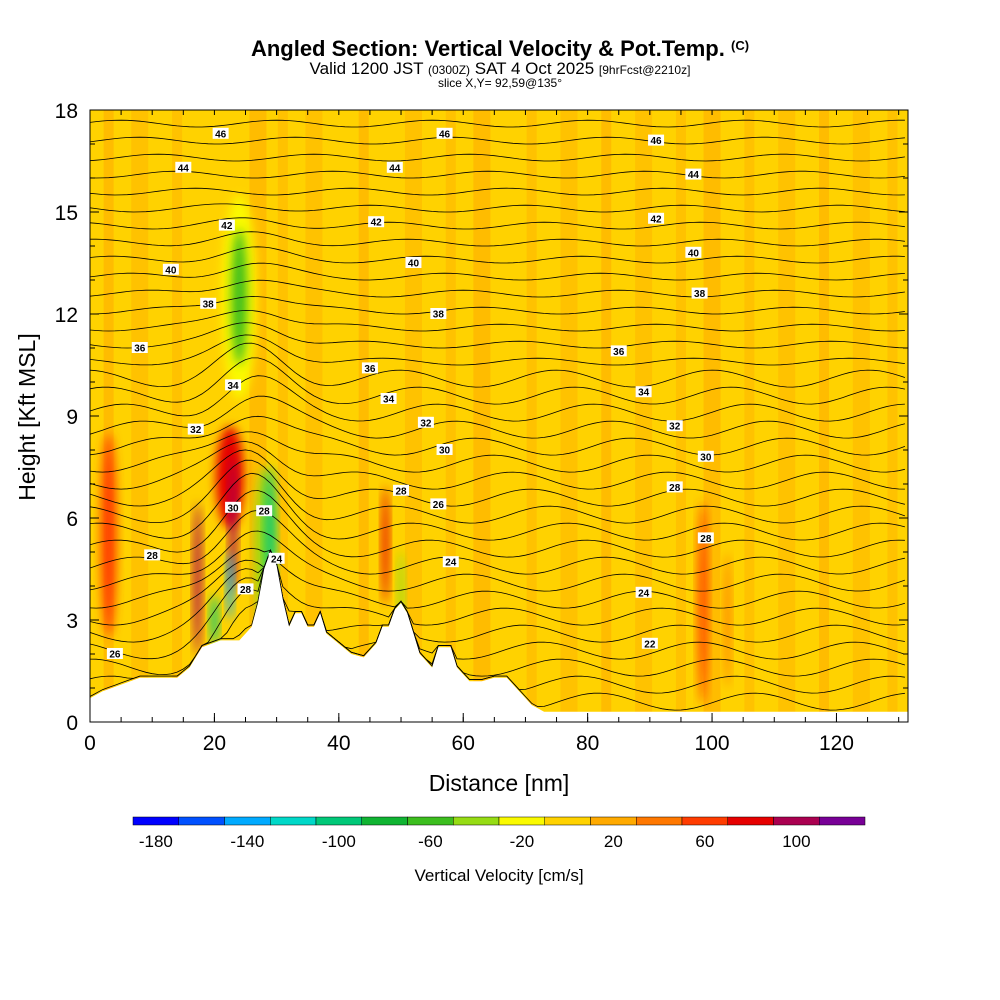 This screenshot has width=1000, height=1000. I want to click on colorbar-tick-label: -180, so click(156, 841).